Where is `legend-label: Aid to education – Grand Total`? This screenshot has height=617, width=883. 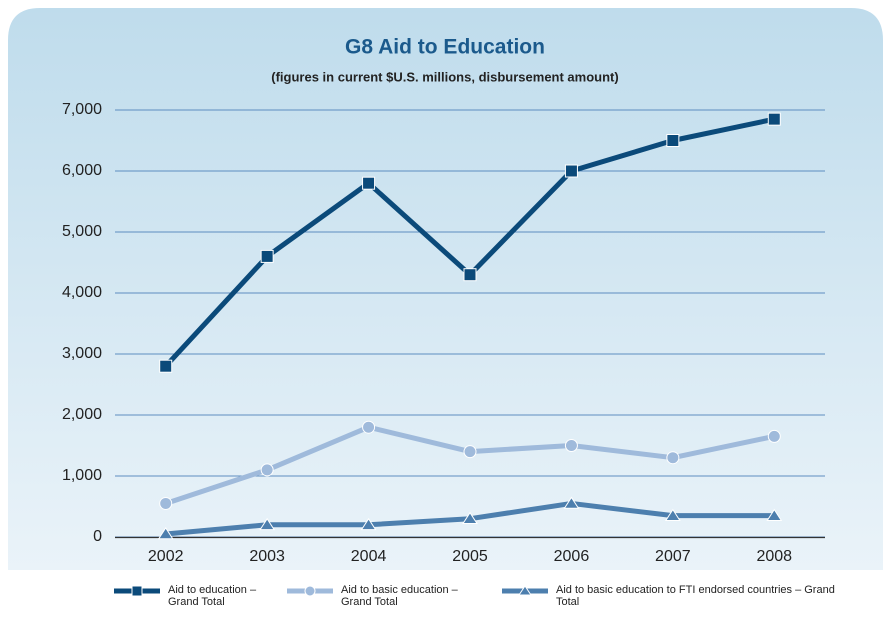
legend-label: Aid to education – Grand Total is located at coordinates (212, 596).